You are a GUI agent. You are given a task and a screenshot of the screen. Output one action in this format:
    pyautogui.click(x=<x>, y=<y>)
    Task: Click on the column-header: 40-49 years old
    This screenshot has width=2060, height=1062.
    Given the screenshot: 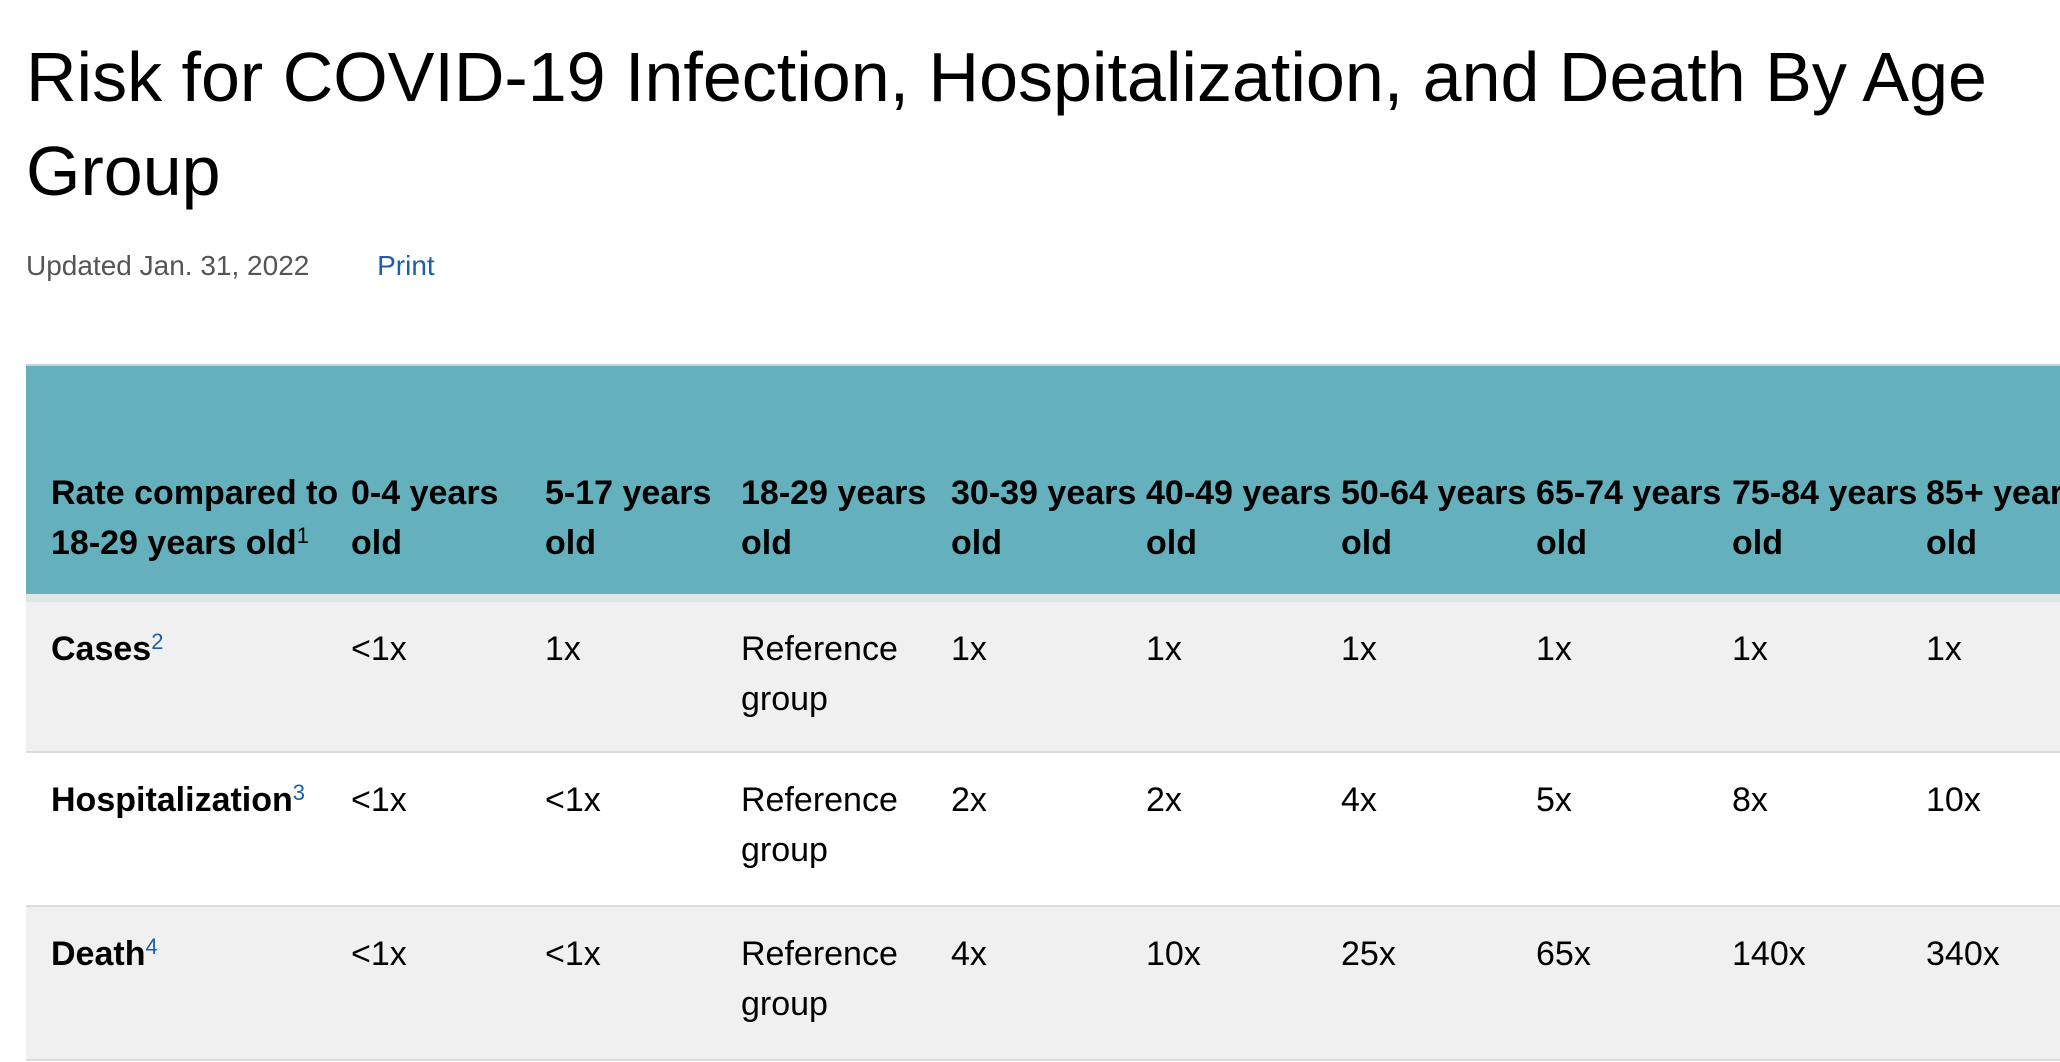 What is the action you would take?
    pyautogui.click(x=1243, y=484)
    